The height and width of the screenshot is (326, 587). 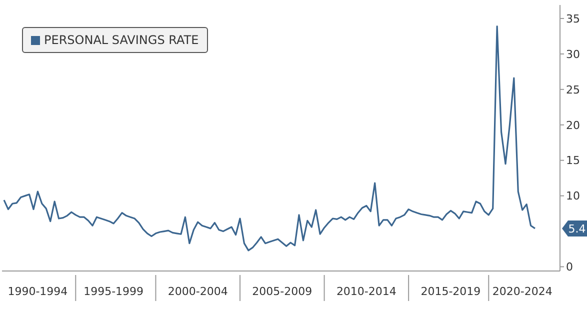 I want to click on x-tick-label: 2010-2014, so click(x=366, y=291).